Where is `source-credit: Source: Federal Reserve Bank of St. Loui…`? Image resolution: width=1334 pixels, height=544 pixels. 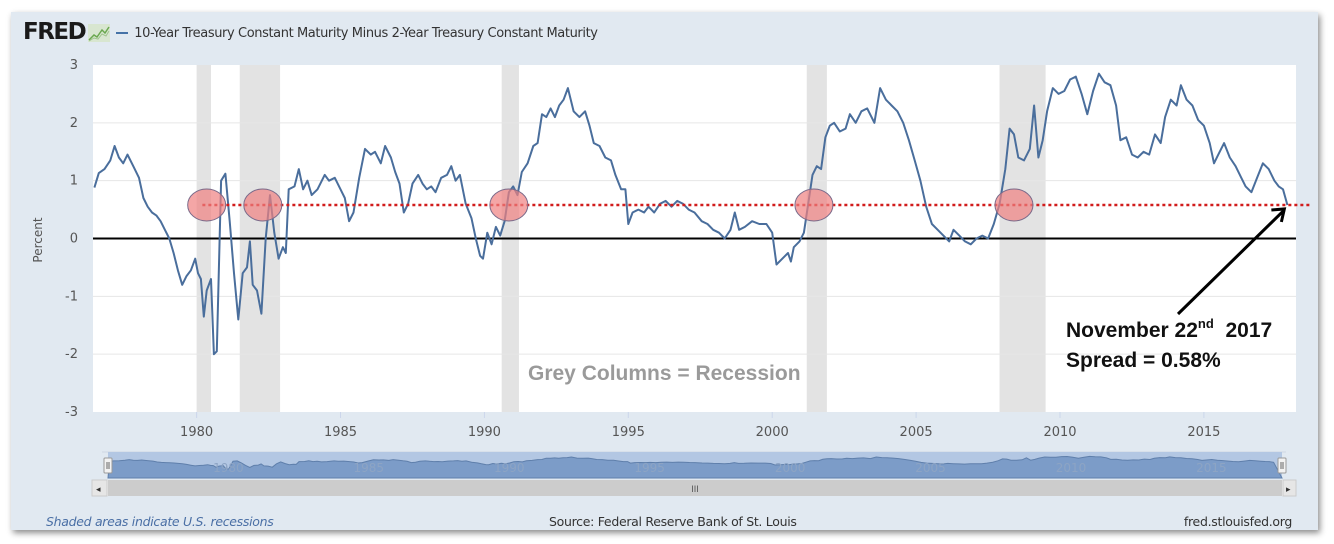 source-credit: Source: Federal Reserve Bank of St. Loui… is located at coordinates (673, 521).